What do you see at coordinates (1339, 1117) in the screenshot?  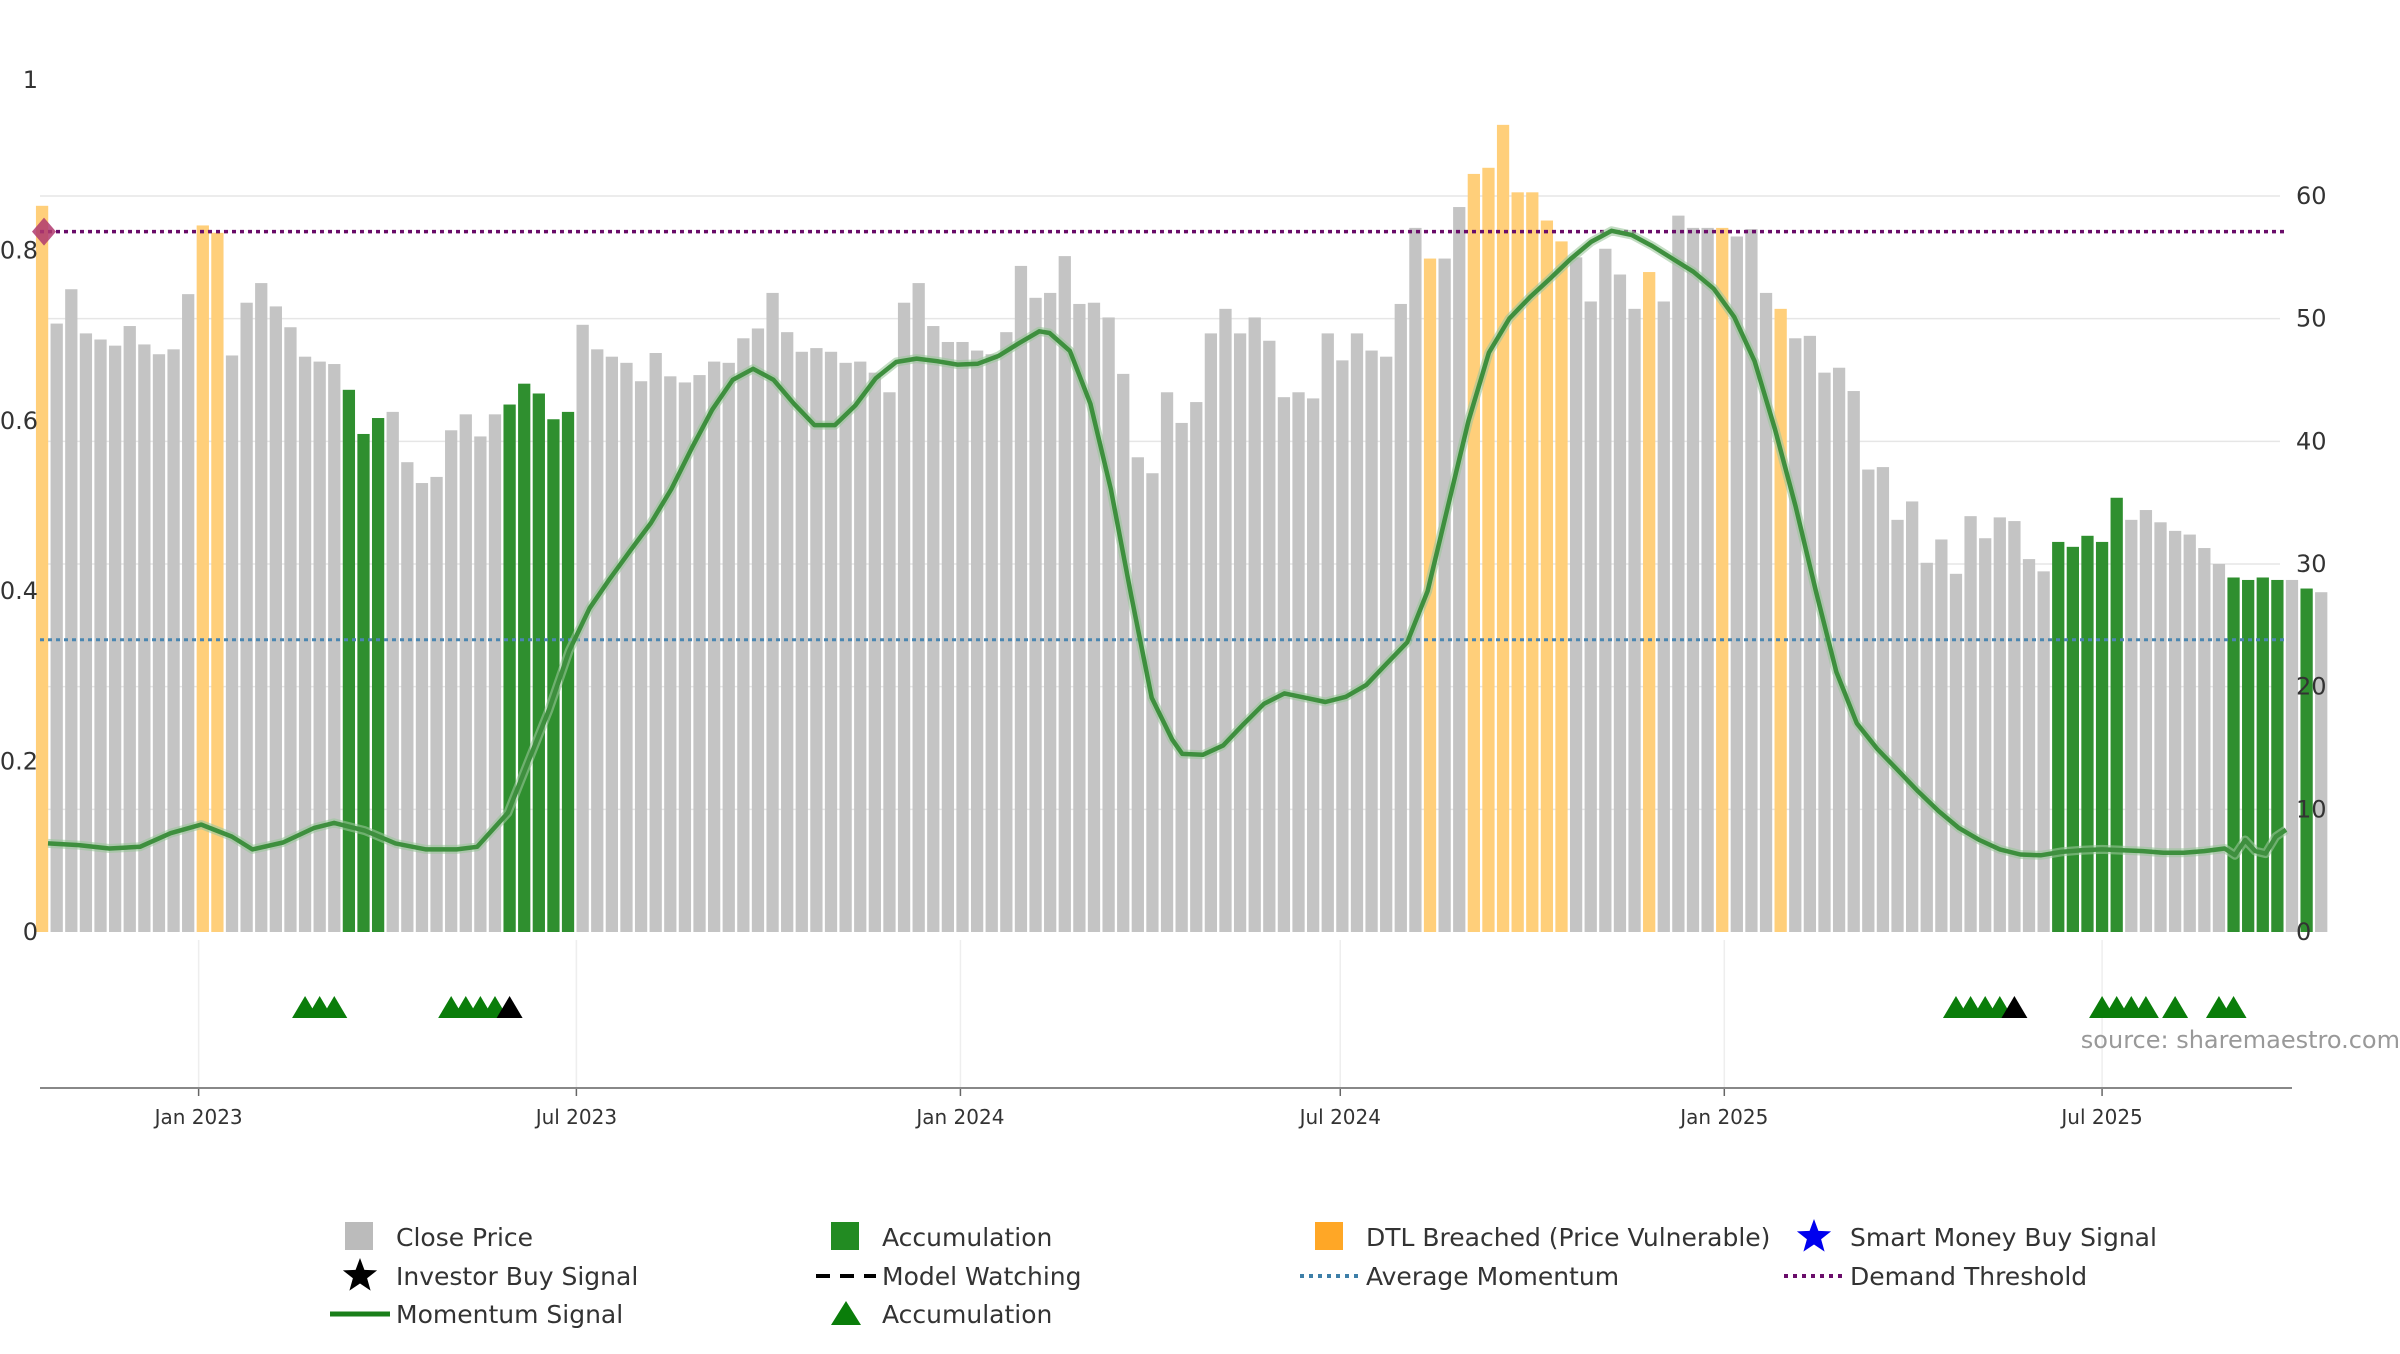 I see `x-tick-label: Jul 2024` at bounding box center [1339, 1117].